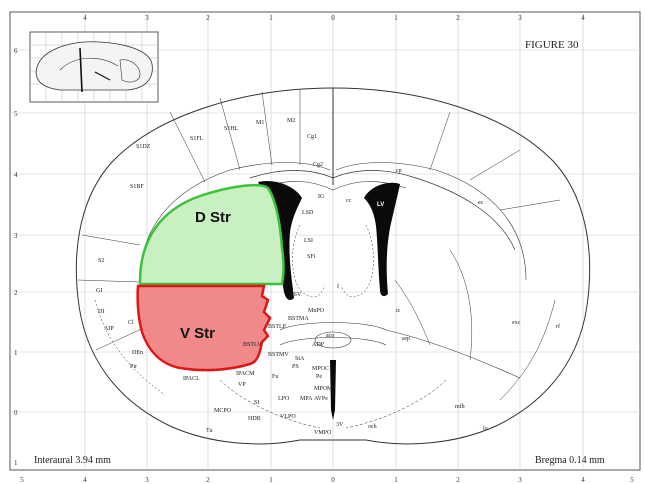  Describe the element at coordinates (312, 137) in the screenshot. I see `label-cg1: Cg1` at that location.